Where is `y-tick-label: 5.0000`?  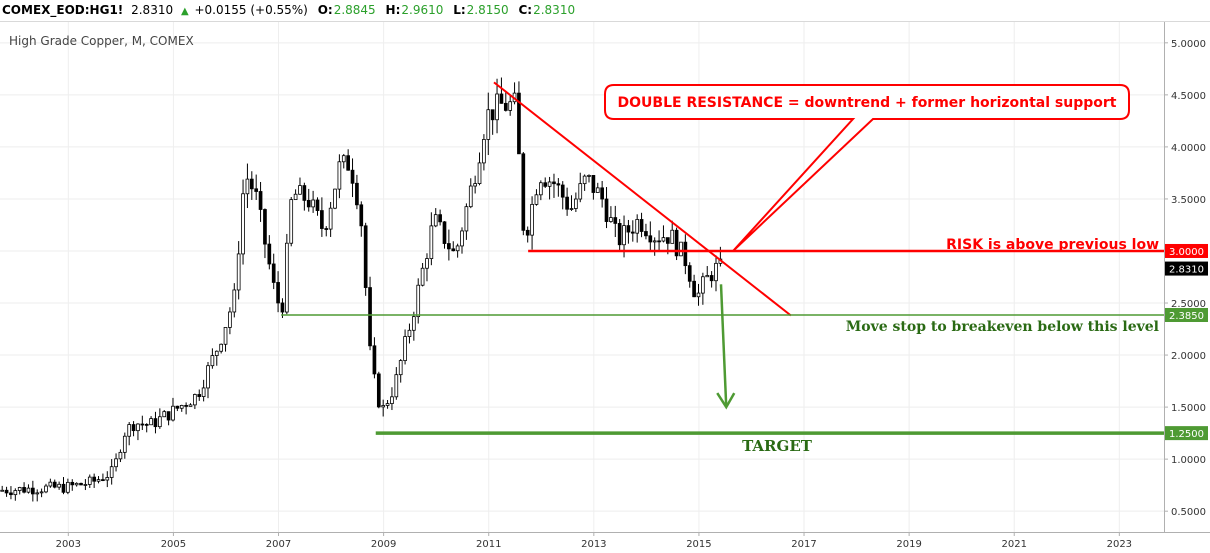 y-tick-label: 5.0000 is located at coordinates (1188, 44).